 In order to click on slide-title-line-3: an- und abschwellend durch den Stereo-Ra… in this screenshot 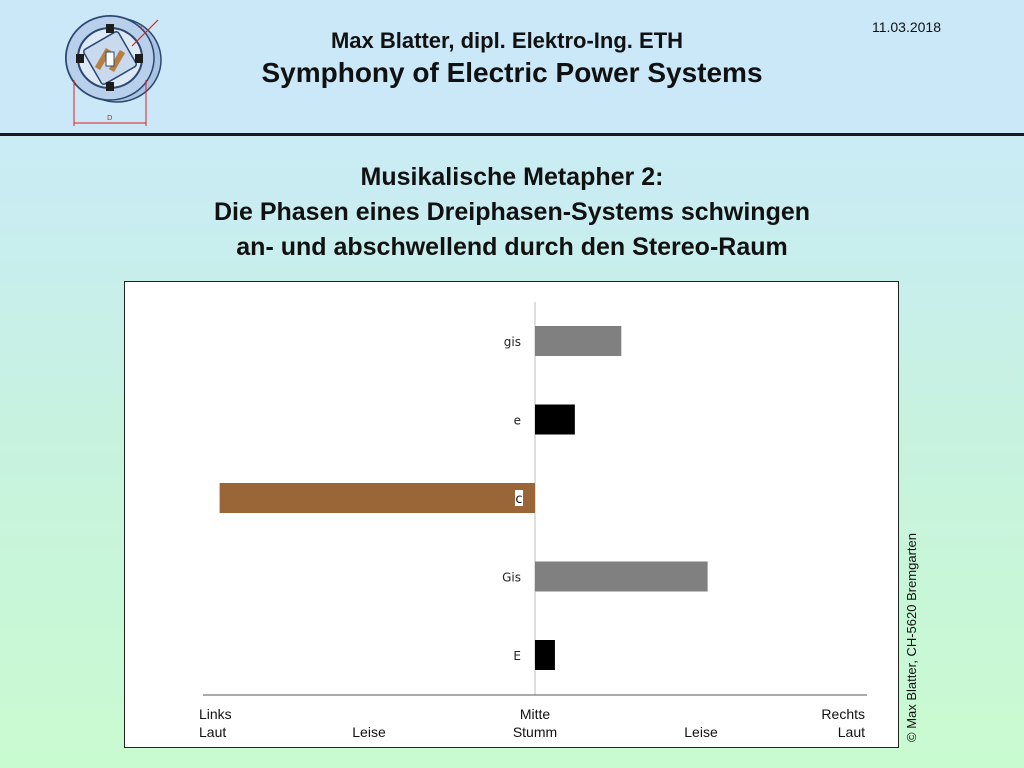, I will do `click(512, 247)`.